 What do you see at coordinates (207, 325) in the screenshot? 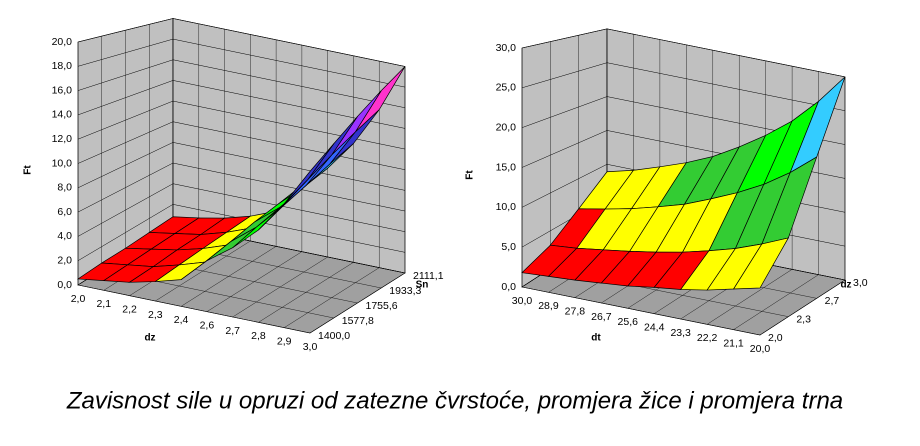
I see `x-tick-label: 2,6` at bounding box center [207, 325].